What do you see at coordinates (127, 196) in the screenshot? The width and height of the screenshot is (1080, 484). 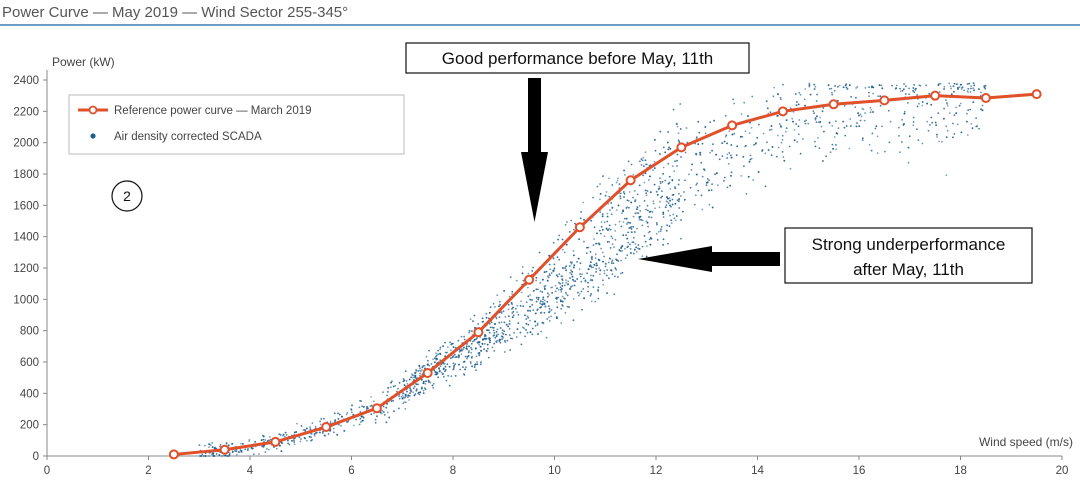 I see `marker-2-label: 2` at bounding box center [127, 196].